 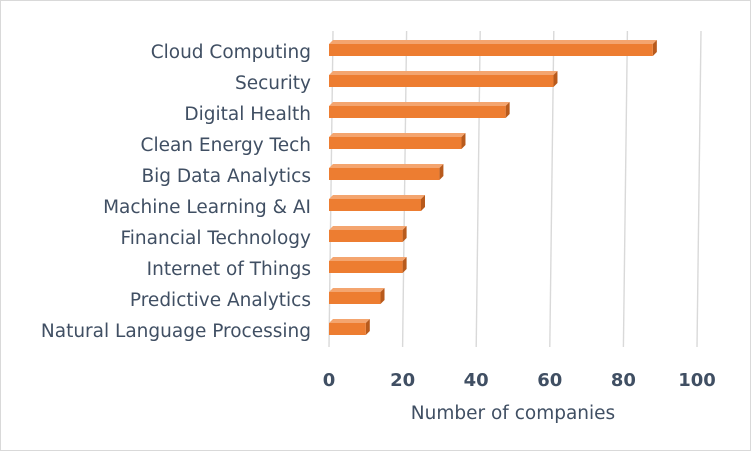 I want to click on x-tick-label: 60, so click(x=549, y=380).